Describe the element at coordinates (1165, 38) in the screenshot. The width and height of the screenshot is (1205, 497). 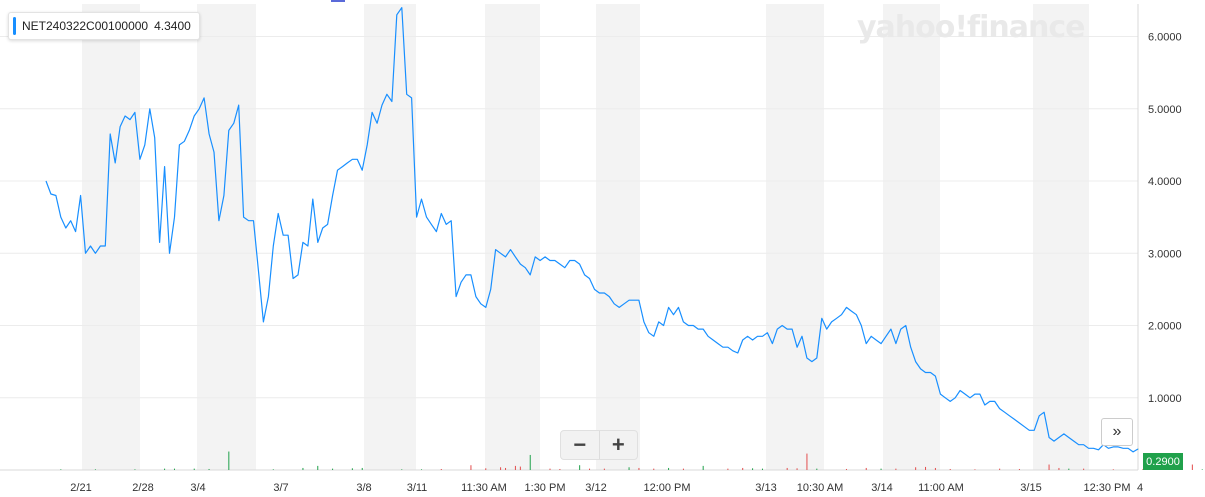
I see `y-tick-label-0: 6.0000` at that location.